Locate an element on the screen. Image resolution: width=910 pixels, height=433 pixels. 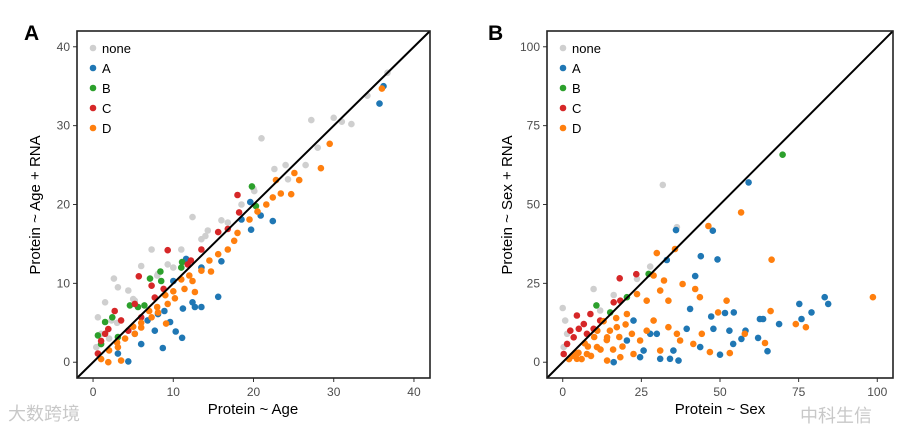
y-tick-label: 75 is located at coordinates (534, 126).